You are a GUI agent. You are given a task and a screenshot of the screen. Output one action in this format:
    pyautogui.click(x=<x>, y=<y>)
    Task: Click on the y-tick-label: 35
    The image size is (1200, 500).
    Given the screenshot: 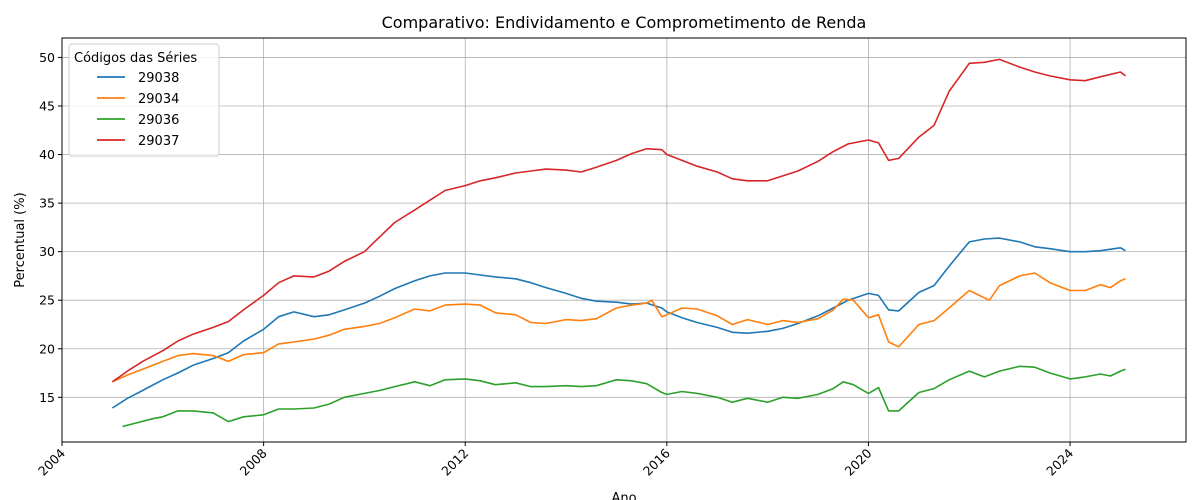 What is the action you would take?
    pyautogui.click(x=47, y=203)
    